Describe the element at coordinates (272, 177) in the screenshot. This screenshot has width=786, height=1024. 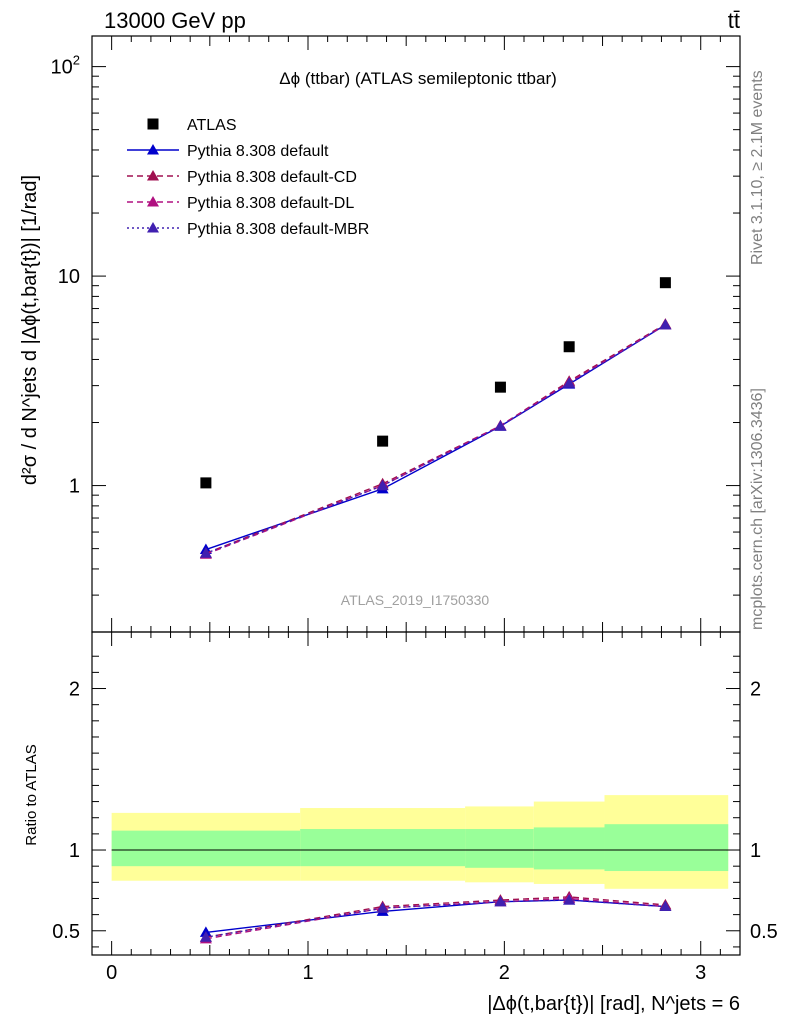
I see `legend-label: Pythia 8.308 default-CD` at that location.